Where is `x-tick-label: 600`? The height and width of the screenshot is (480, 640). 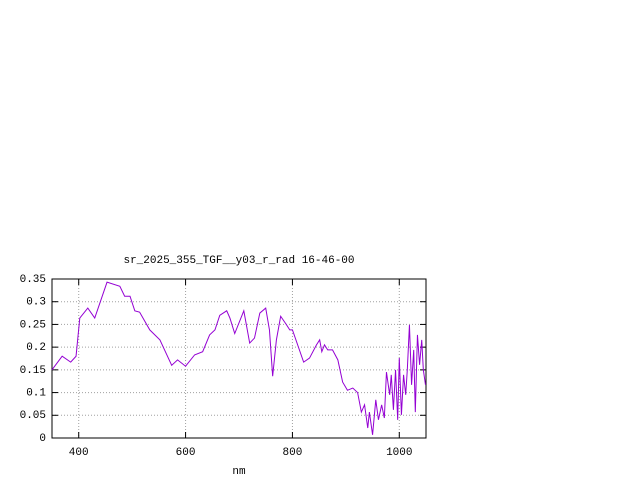
x-tick-label: 600 is located at coordinates (186, 453).